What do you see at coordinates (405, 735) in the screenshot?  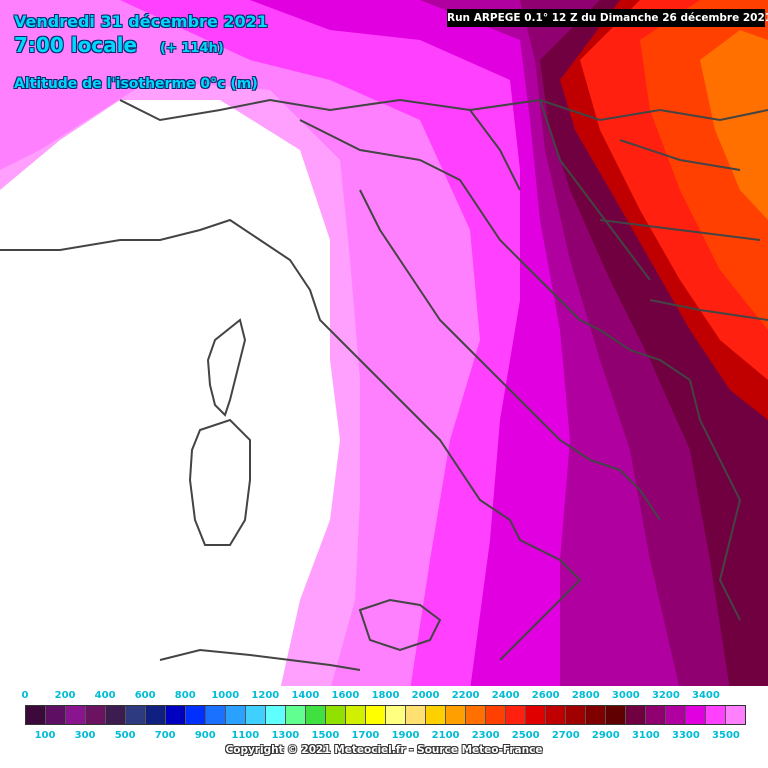 I see `legend-bottom-tick-label: 1900` at bounding box center [405, 735].